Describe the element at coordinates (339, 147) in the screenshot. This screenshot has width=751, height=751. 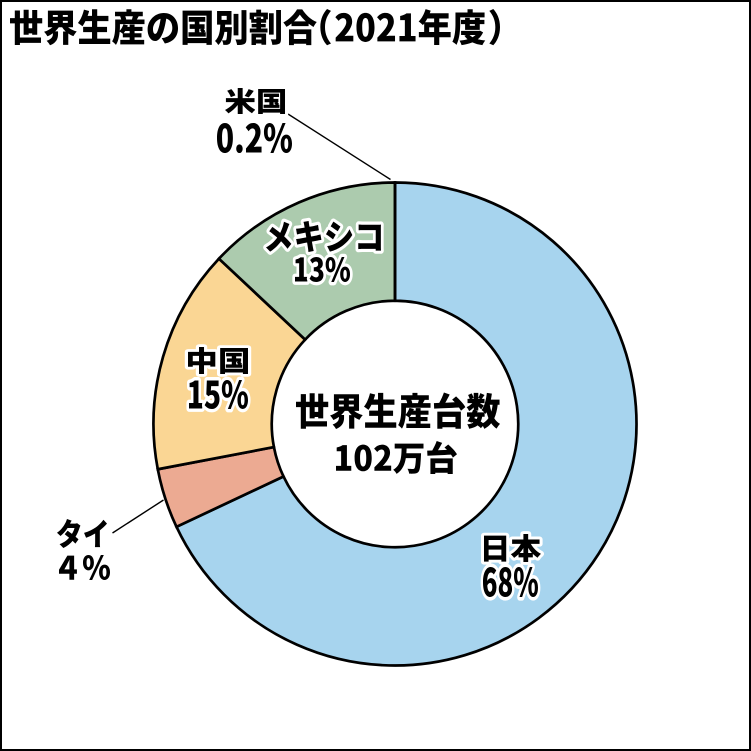
I see `usa-leader-line` at that location.